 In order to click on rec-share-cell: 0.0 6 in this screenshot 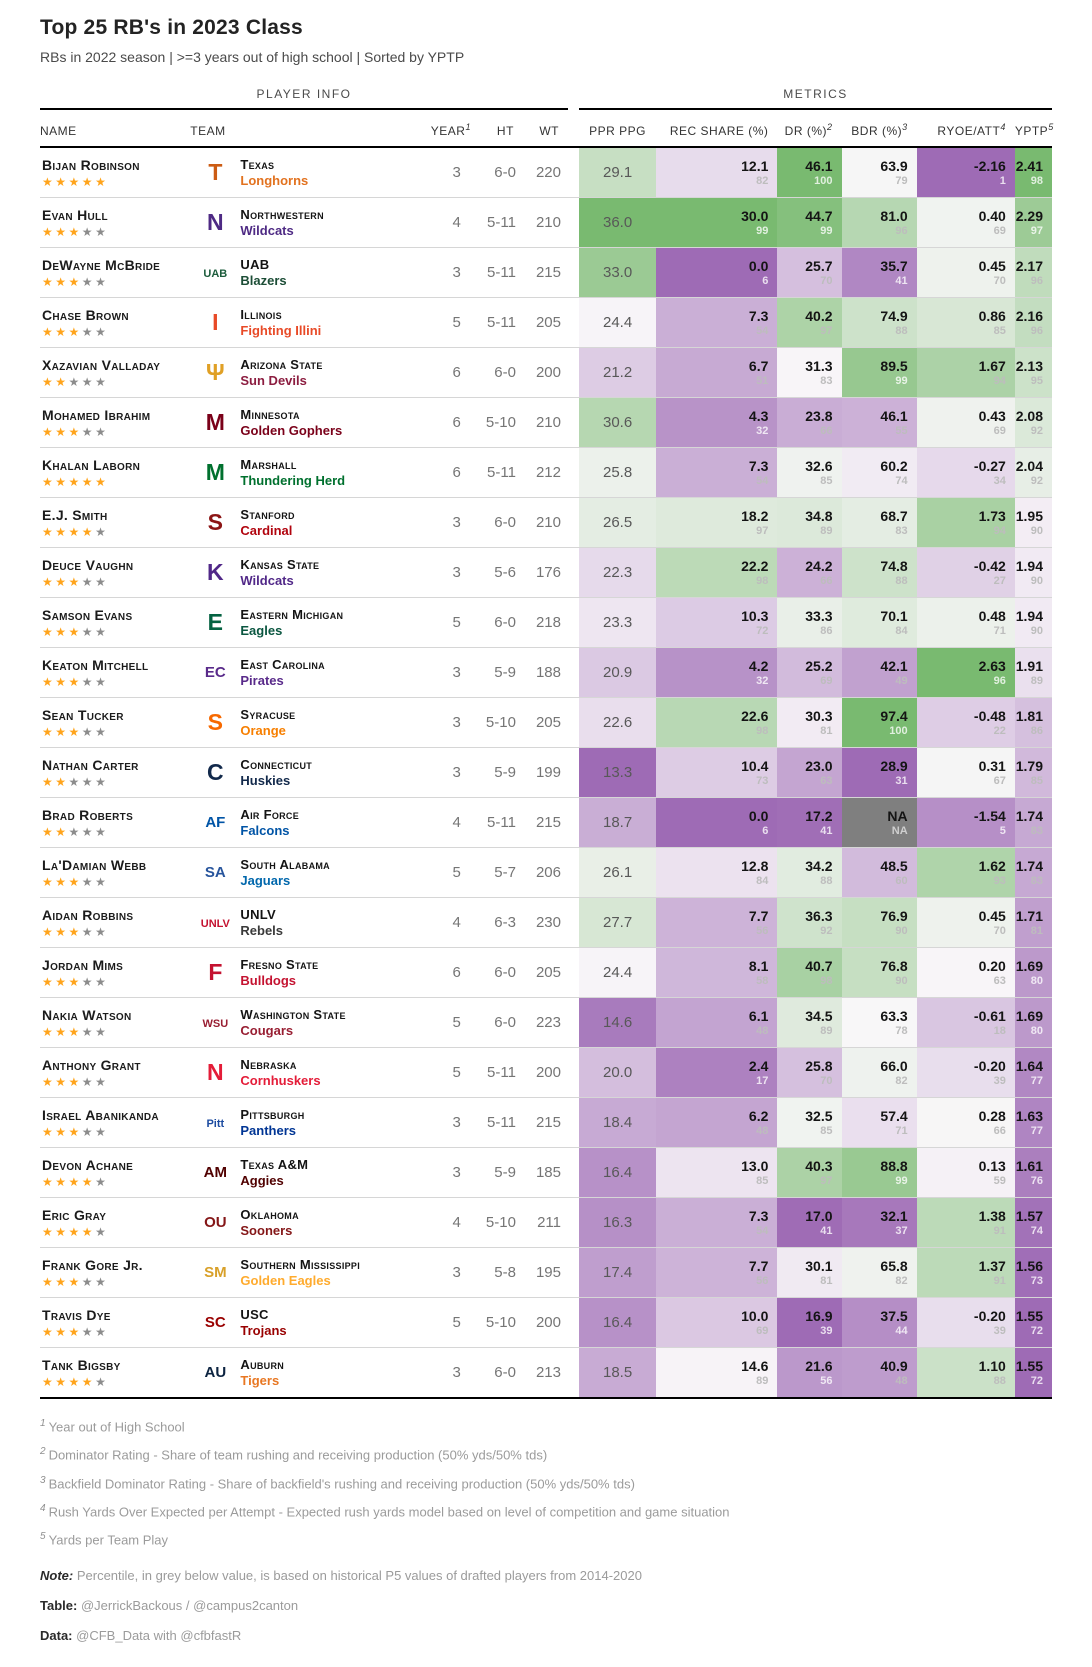, I will do `click(717, 822)`.